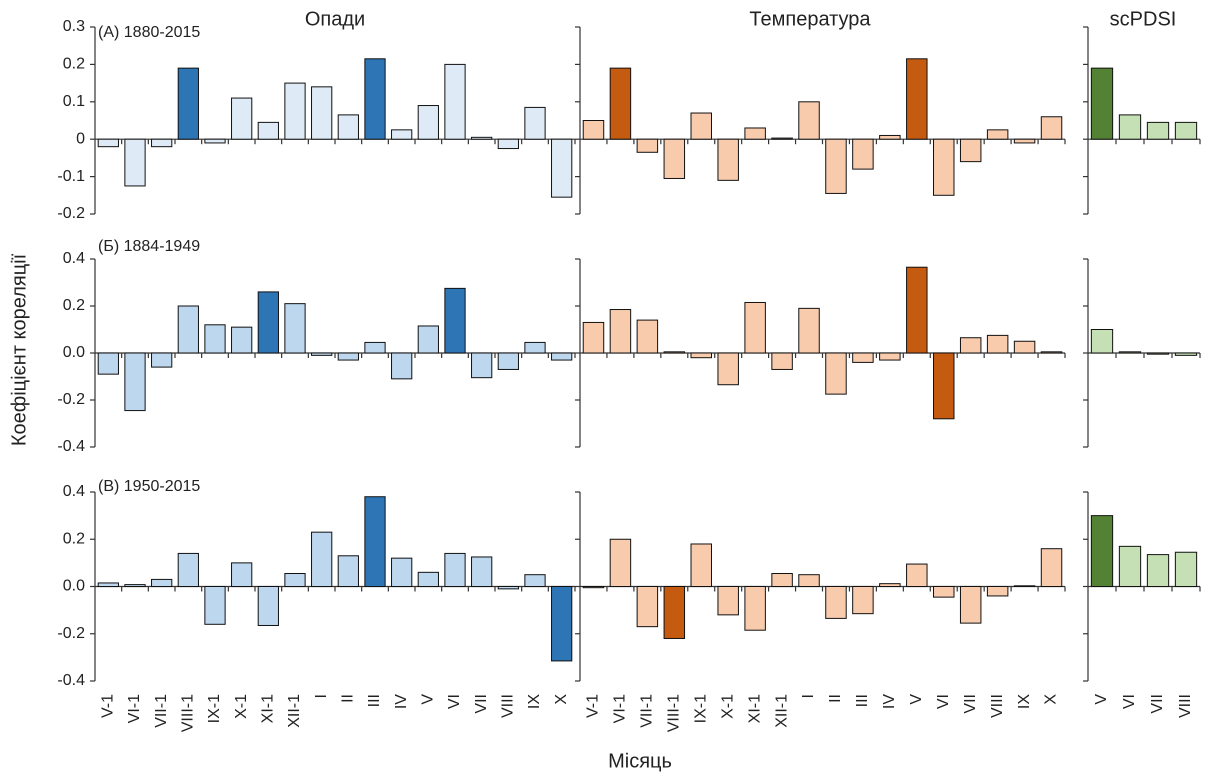 This screenshot has width=1210, height=776. Describe the element at coordinates (74, 26) in the screenshot. I see `y-tick-label: 0.3` at that location.